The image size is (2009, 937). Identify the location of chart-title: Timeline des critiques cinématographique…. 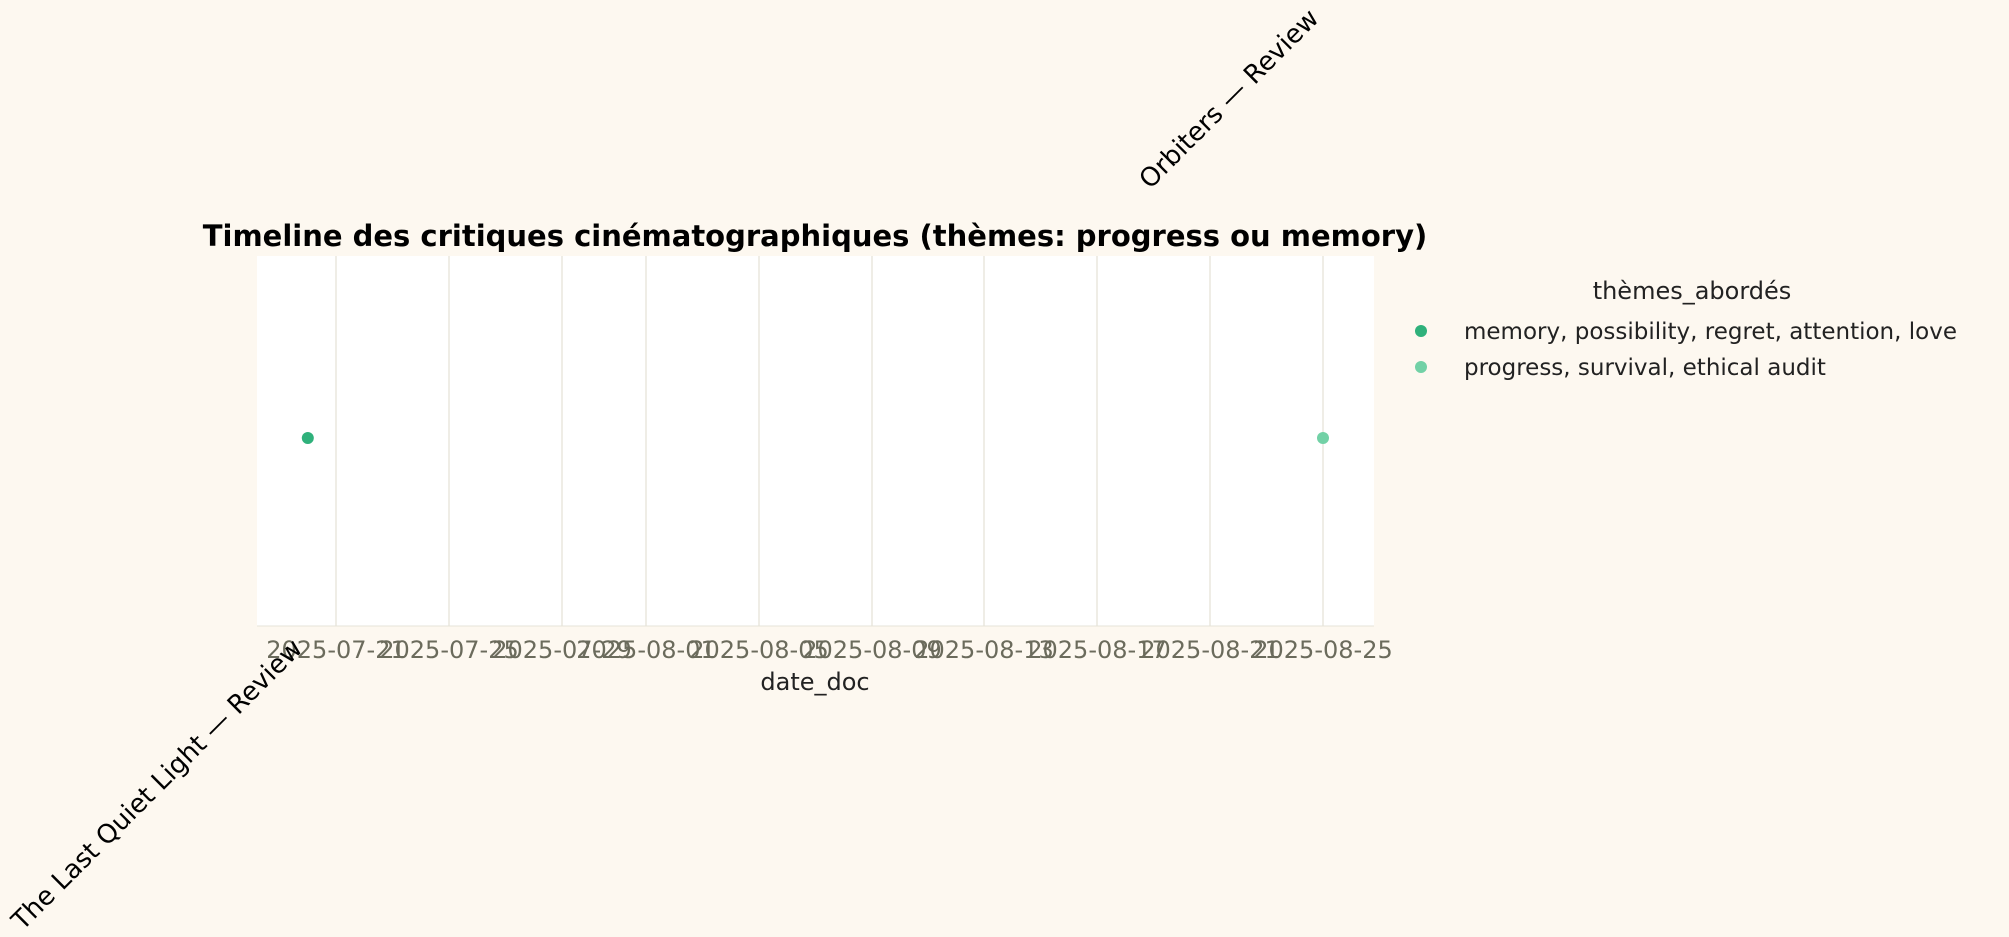
(815, 236).